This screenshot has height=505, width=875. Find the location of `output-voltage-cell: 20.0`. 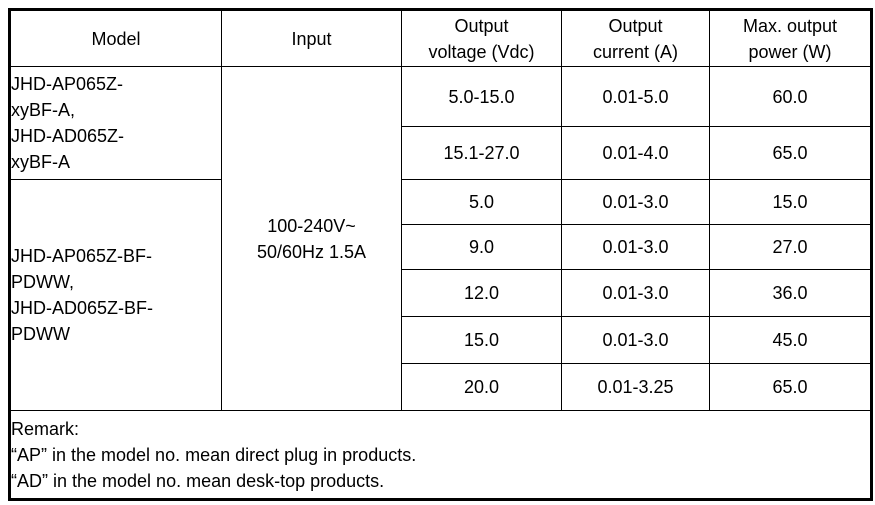

output-voltage-cell: 20.0 is located at coordinates (481, 387).